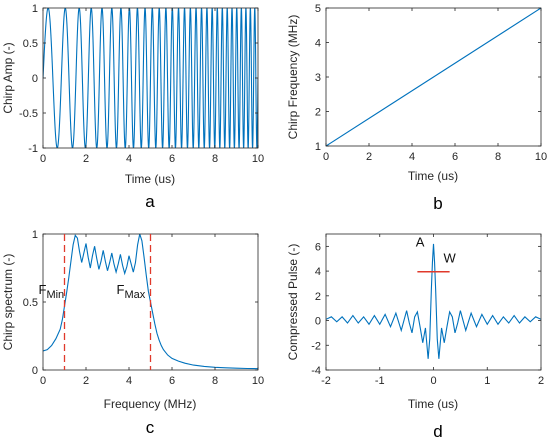 This screenshot has height=443, width=550. What do you see at coordinates (318, 78) in the screenshot?
I see `y-tick-label: 3` at bounding box center [318, 78].